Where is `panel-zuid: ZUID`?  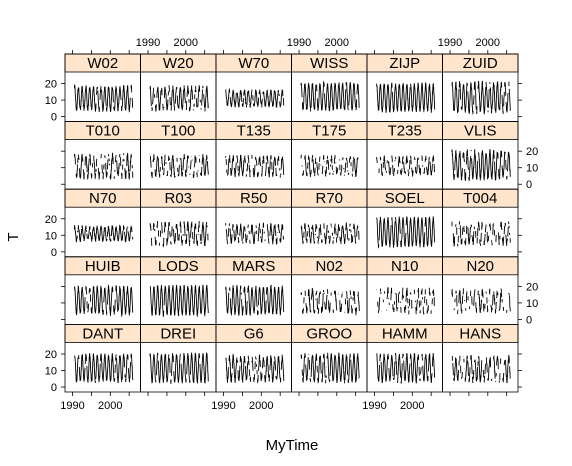
panel-zuid: ZUID is located at coordinates (480, 87).